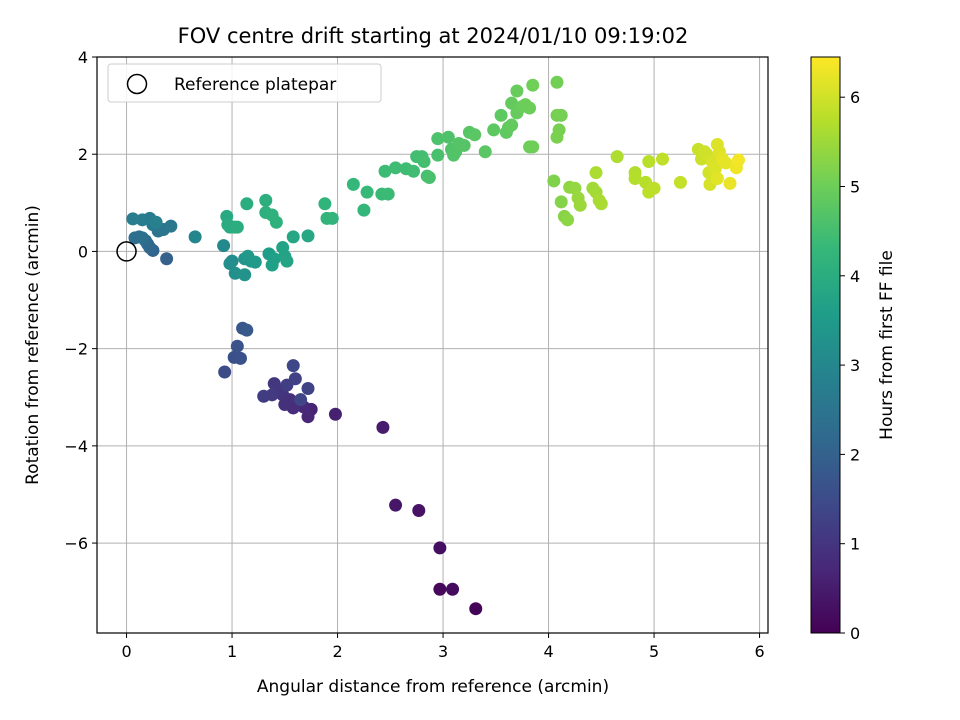 The height and width of the screenshot is (720, 960). What do you see at coordinates (855, 276) in the screenshot?
I see `colorbar-tick-label: 4` at bounding box center [855, 276].